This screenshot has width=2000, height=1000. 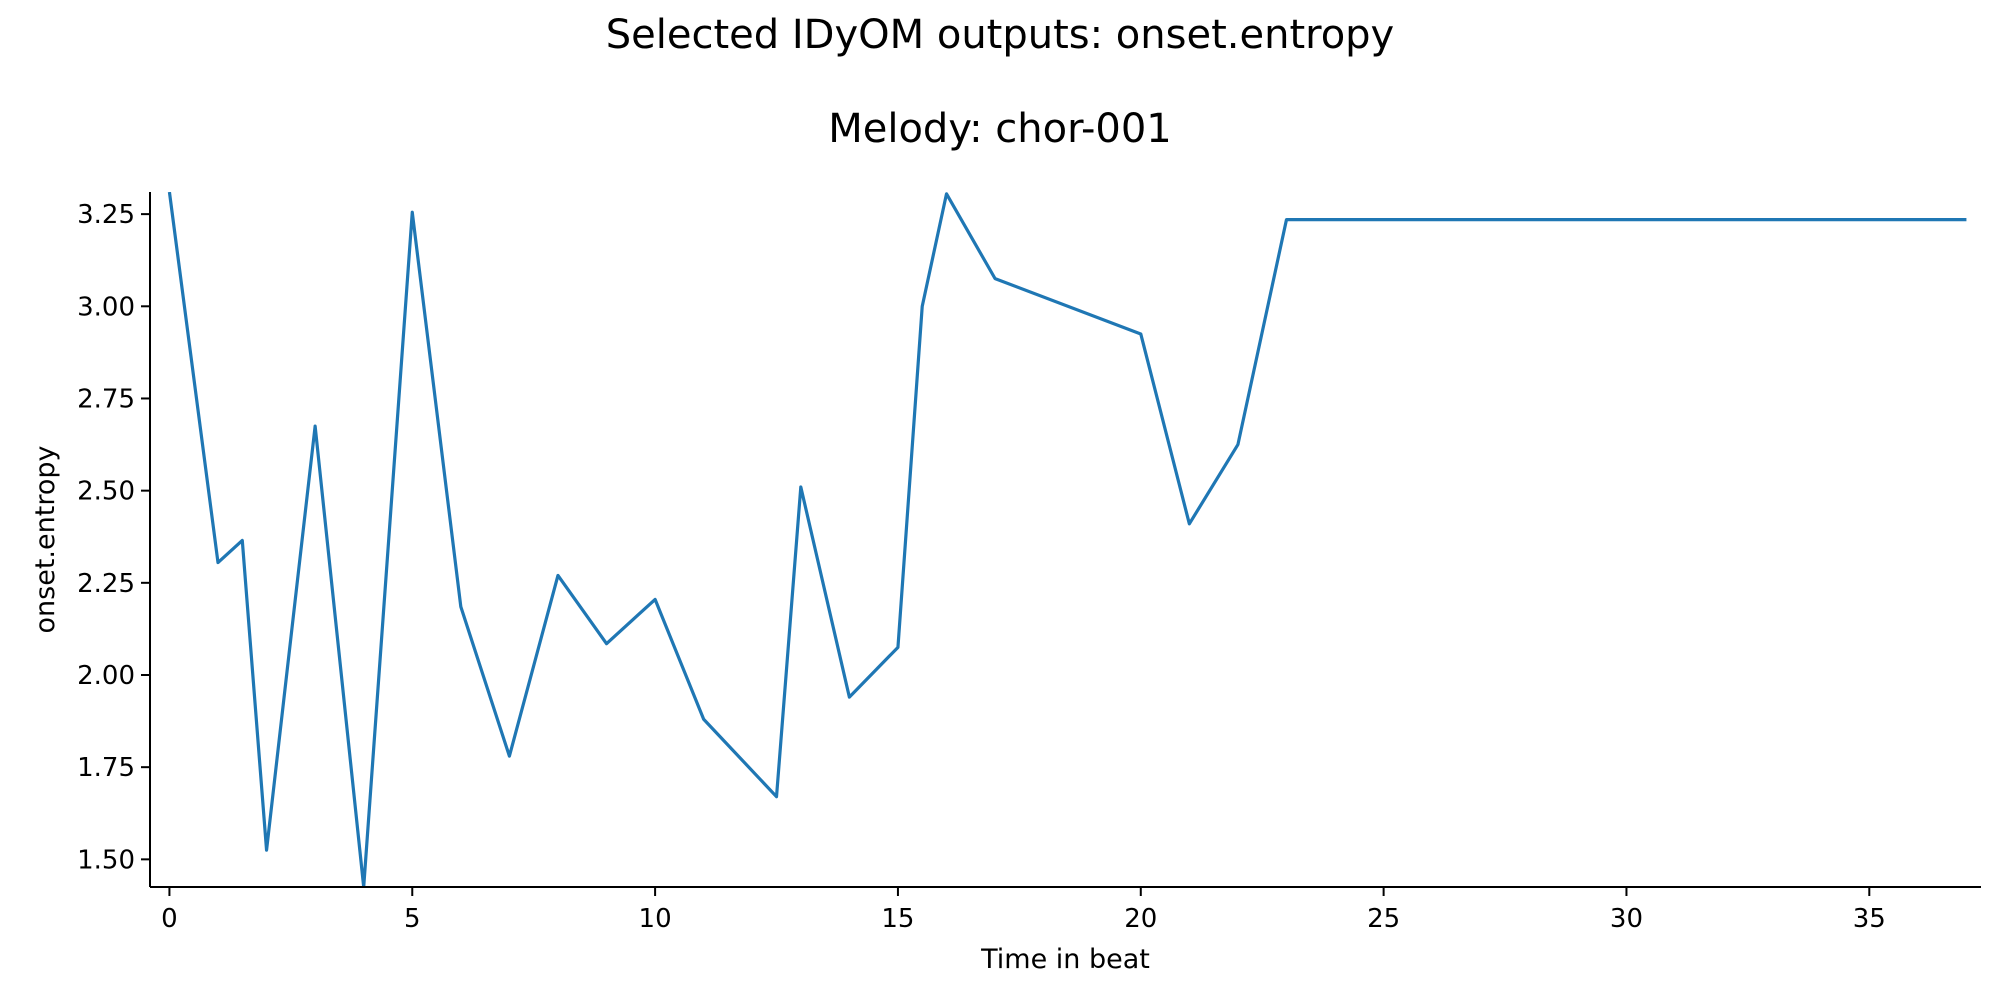 What do you see at coordinates (106, 676) in the screenshot?
I see `y-tick-label: 2.00` at bounding box center [106, 676].